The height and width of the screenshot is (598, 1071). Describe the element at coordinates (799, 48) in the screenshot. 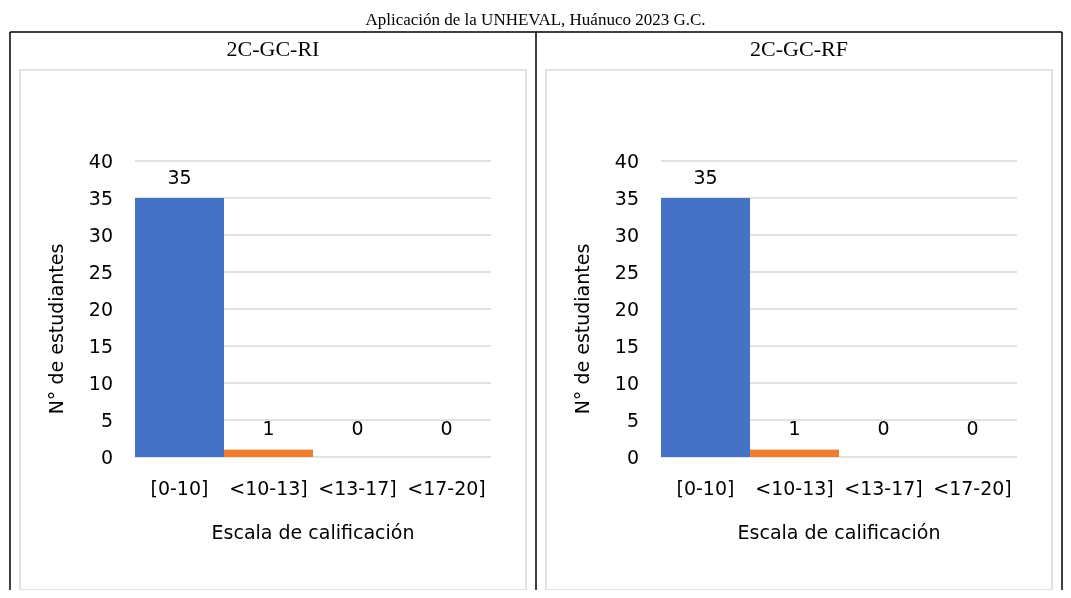

I see `chart-title: 2C-GC-RF` at that location.